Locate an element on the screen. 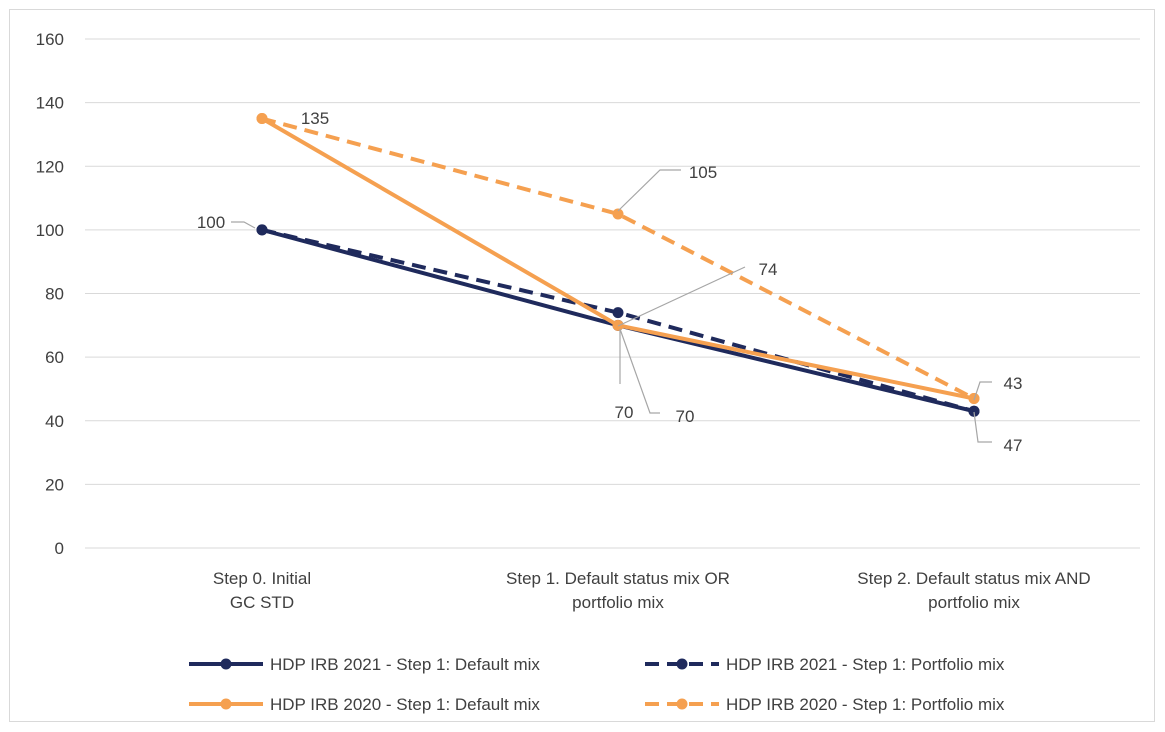 This screenshot has height=732, width=1165. legend-label: HDP IRB 2020 - Step 1: Default mix is located at coordinates (405, 704).